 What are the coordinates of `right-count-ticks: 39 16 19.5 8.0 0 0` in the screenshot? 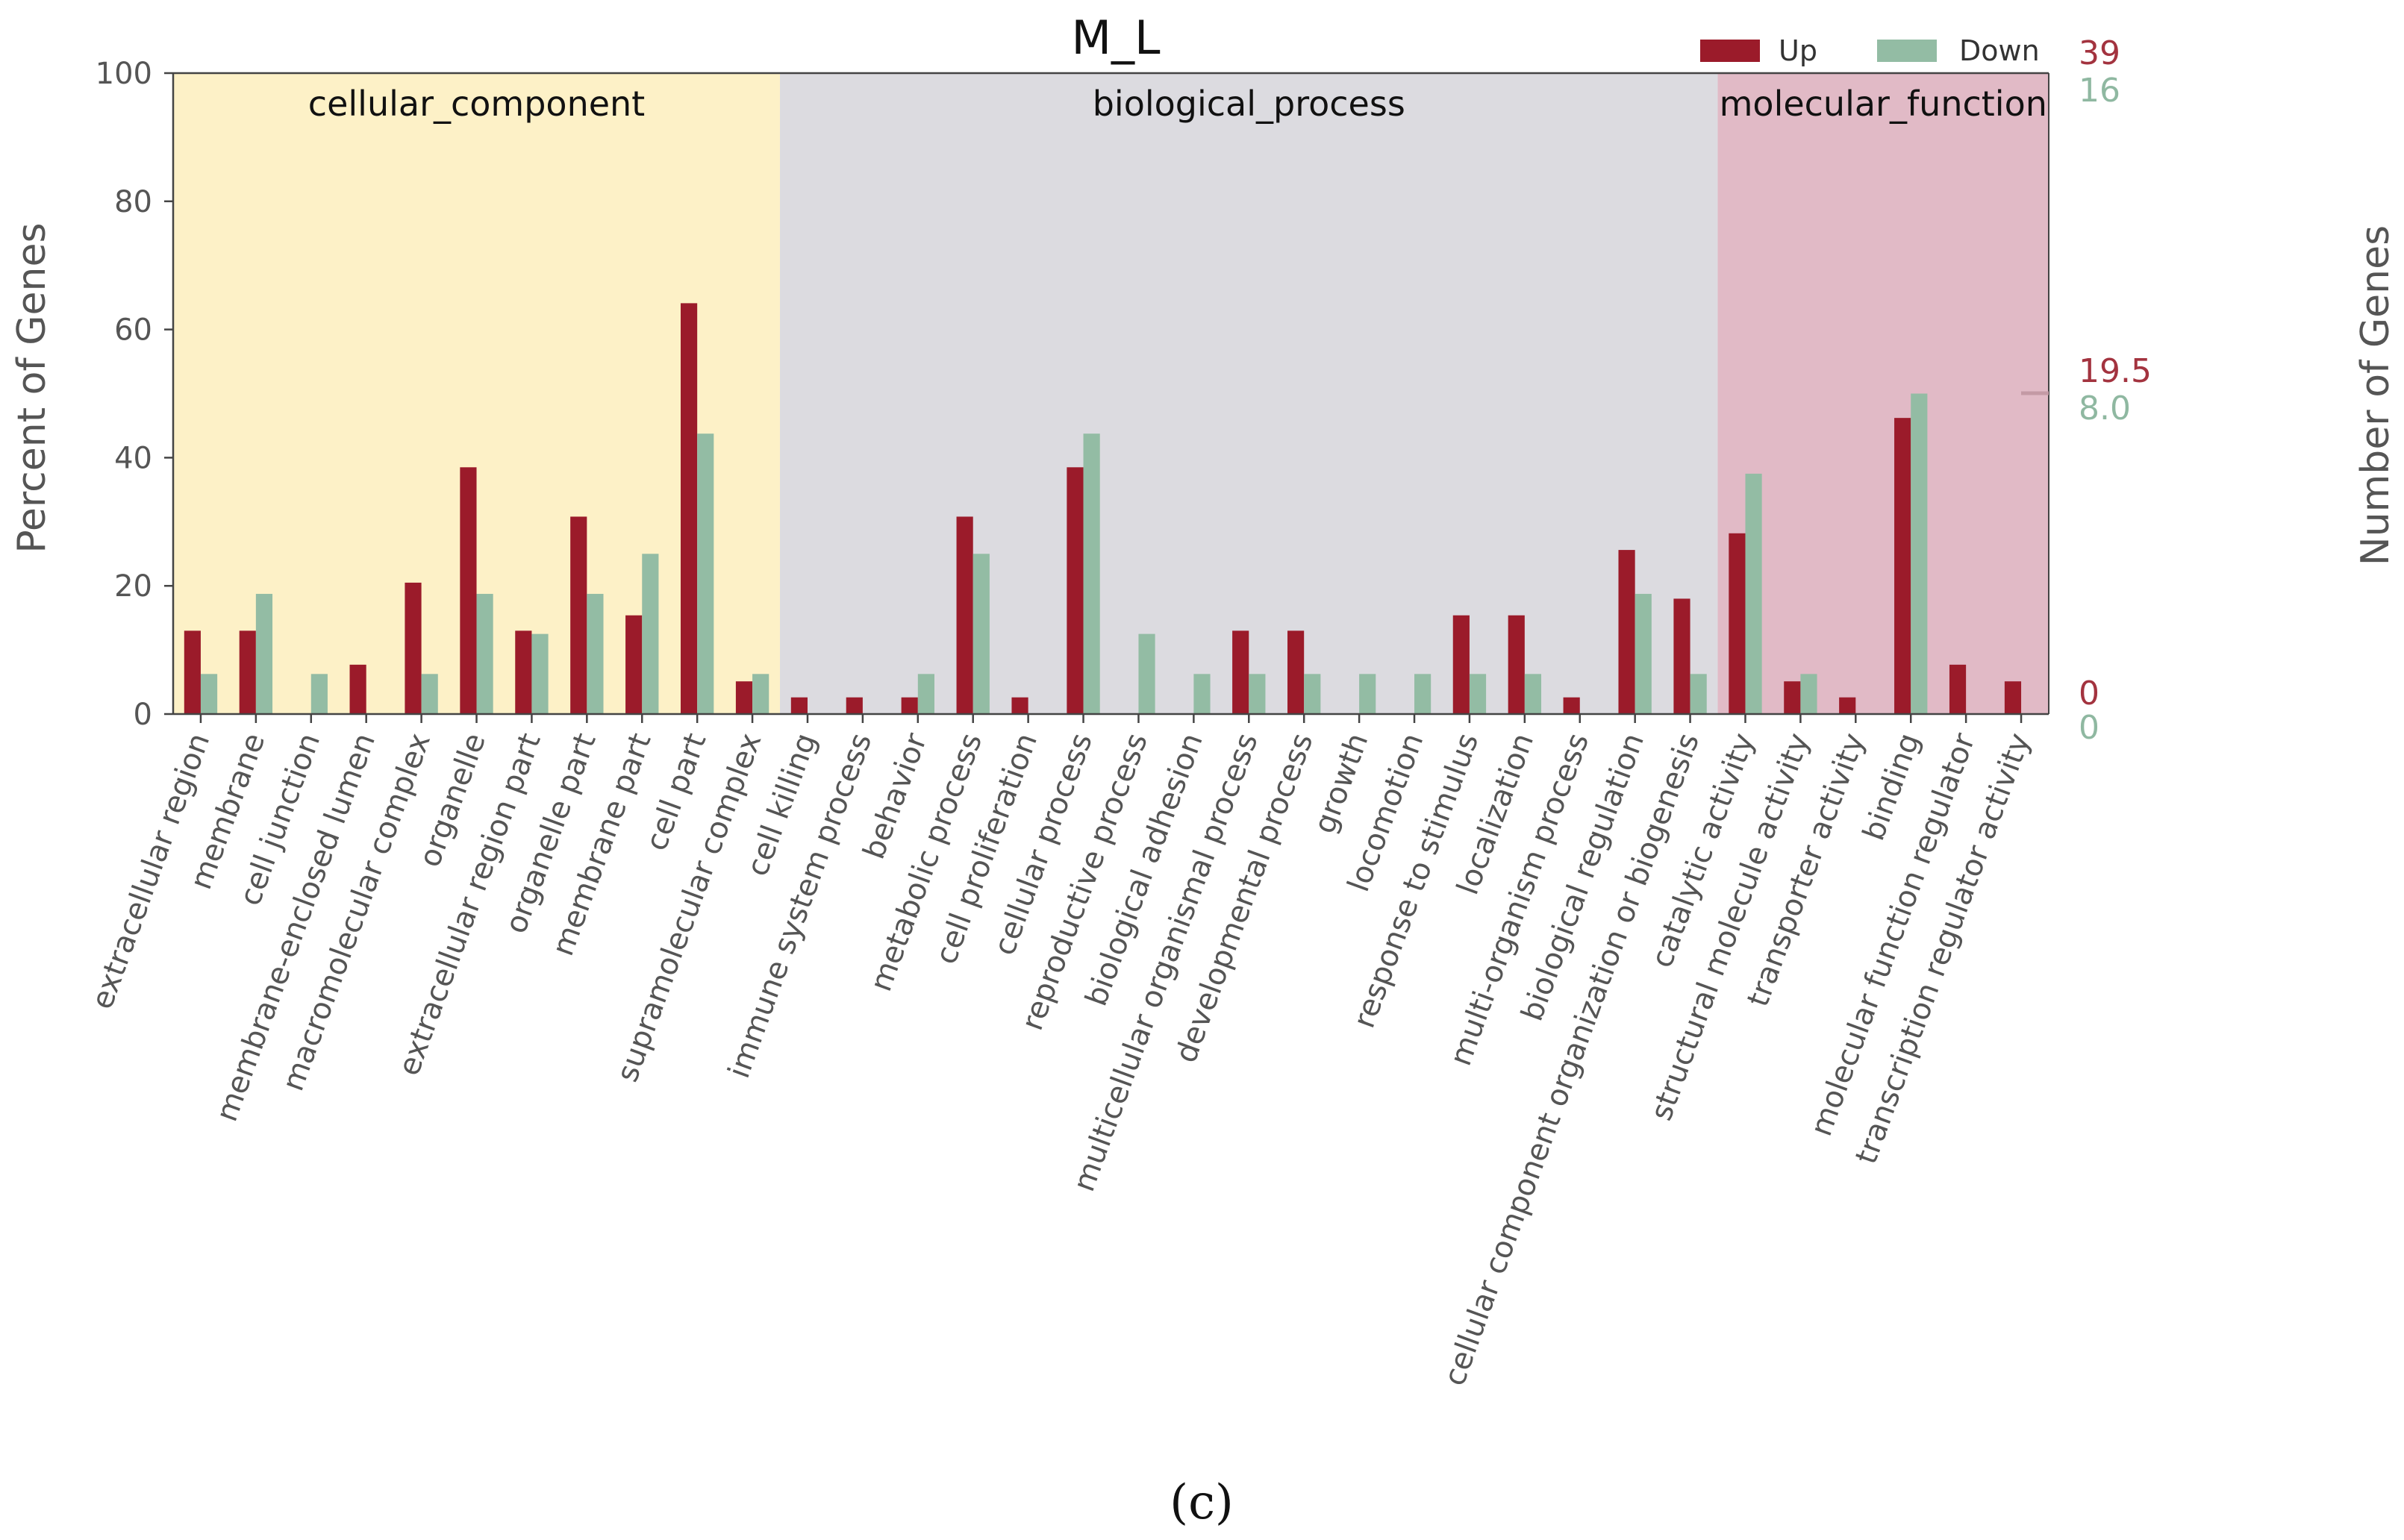 It's located at (2086, 391).